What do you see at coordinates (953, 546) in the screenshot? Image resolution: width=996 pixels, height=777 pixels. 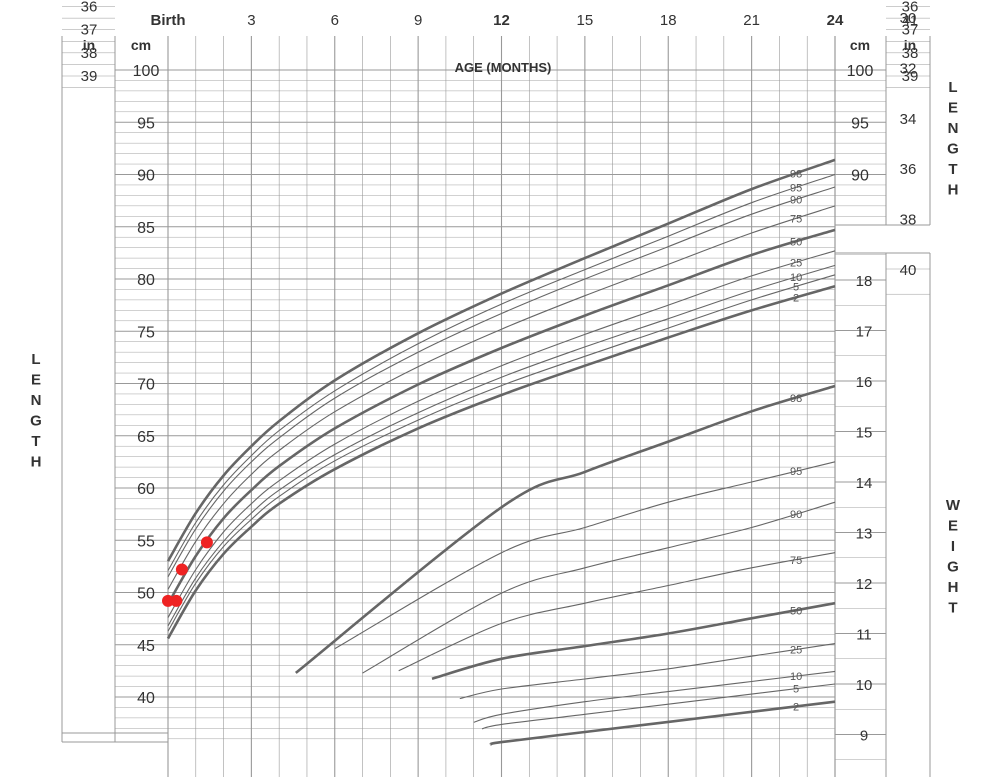 I see `weight-title-letter: I` at bounding box center [953, 546].